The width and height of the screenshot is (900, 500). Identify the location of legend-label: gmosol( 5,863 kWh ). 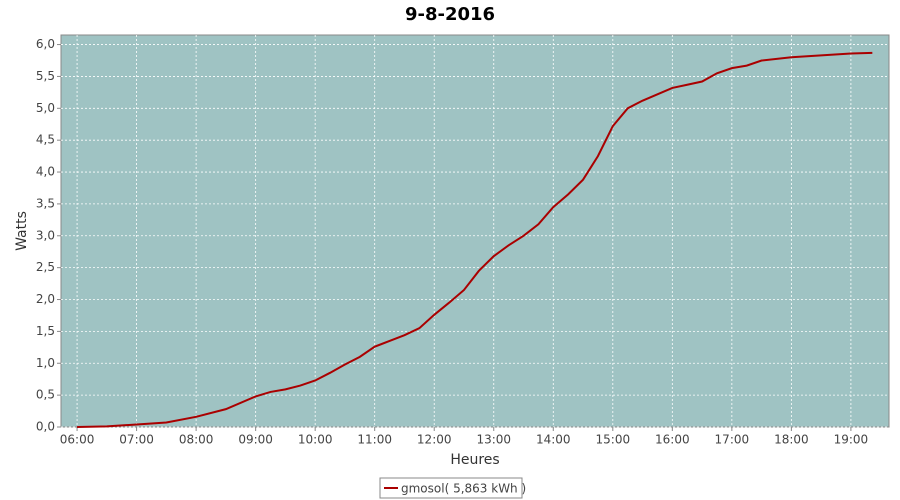
(463, 489).